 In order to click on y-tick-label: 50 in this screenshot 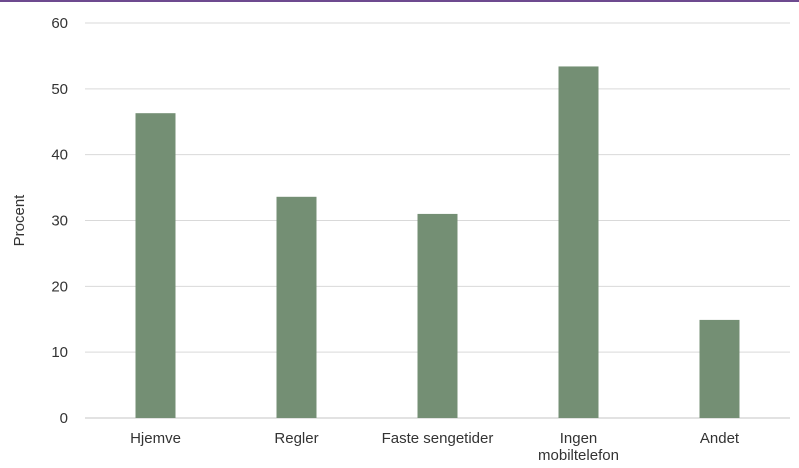, I will do `click(59, 89)`.